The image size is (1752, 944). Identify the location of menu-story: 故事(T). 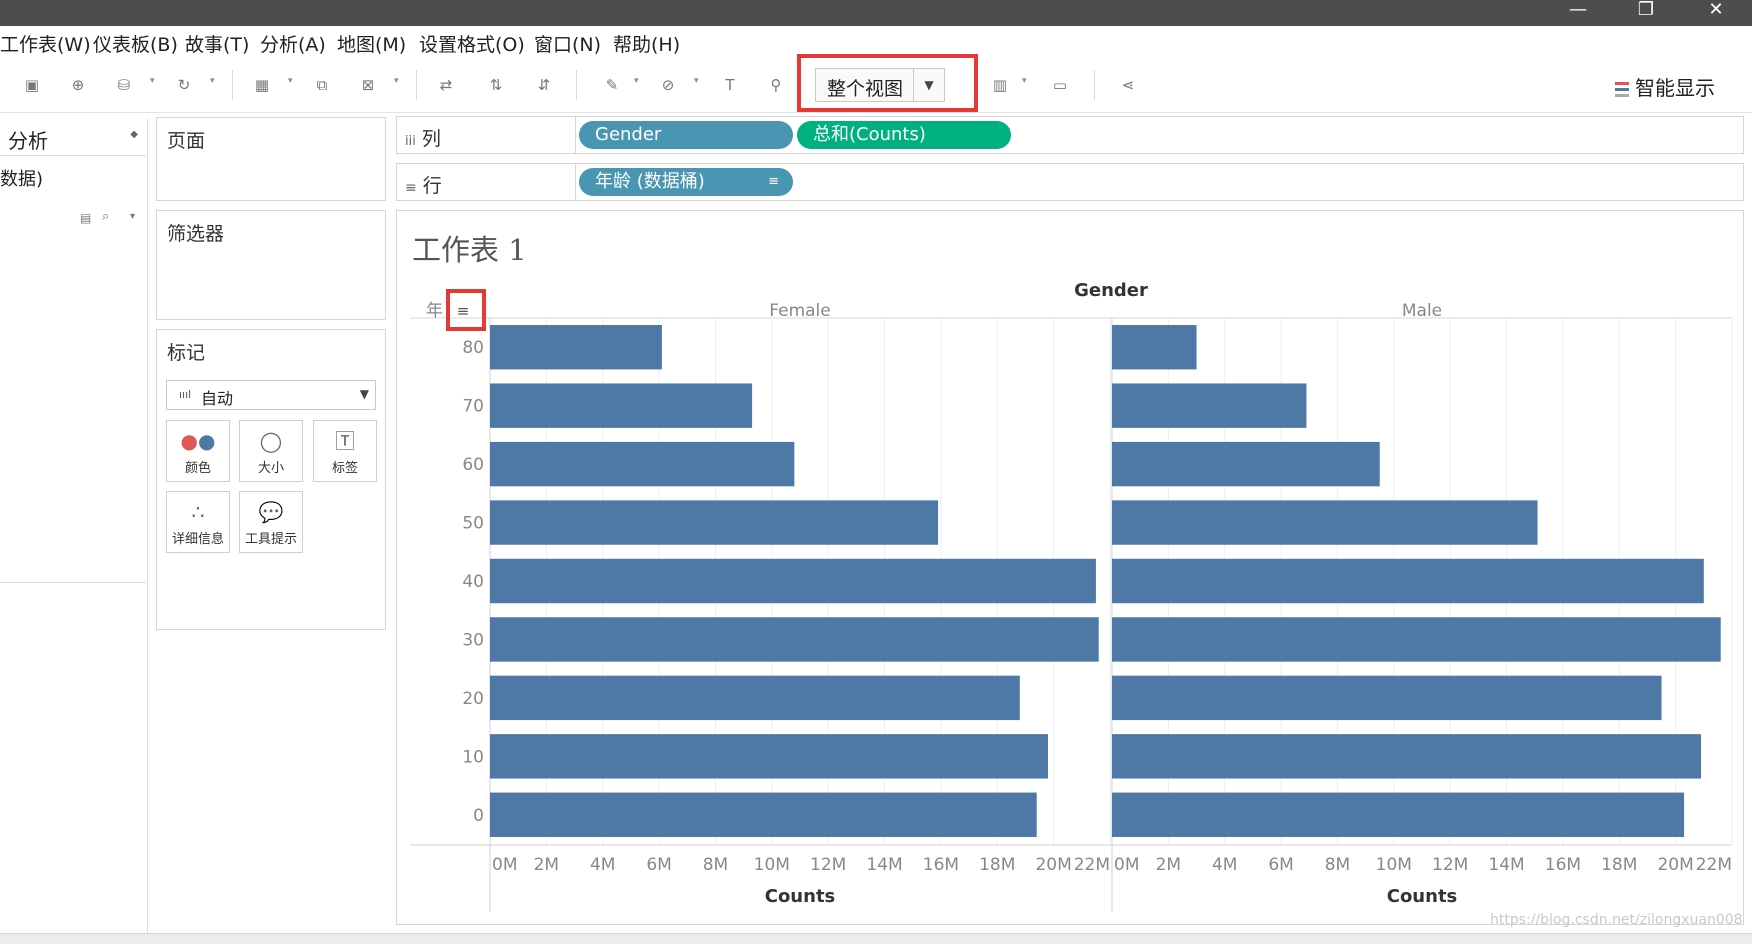
(217, 45).